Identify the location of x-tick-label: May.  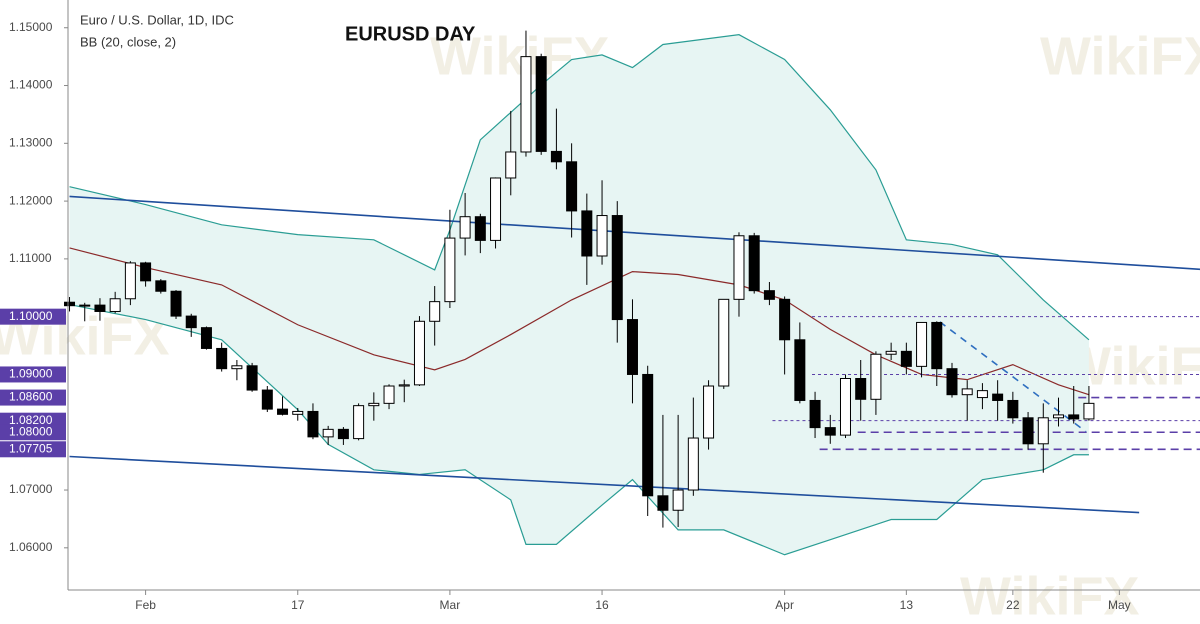
(1119, 605).